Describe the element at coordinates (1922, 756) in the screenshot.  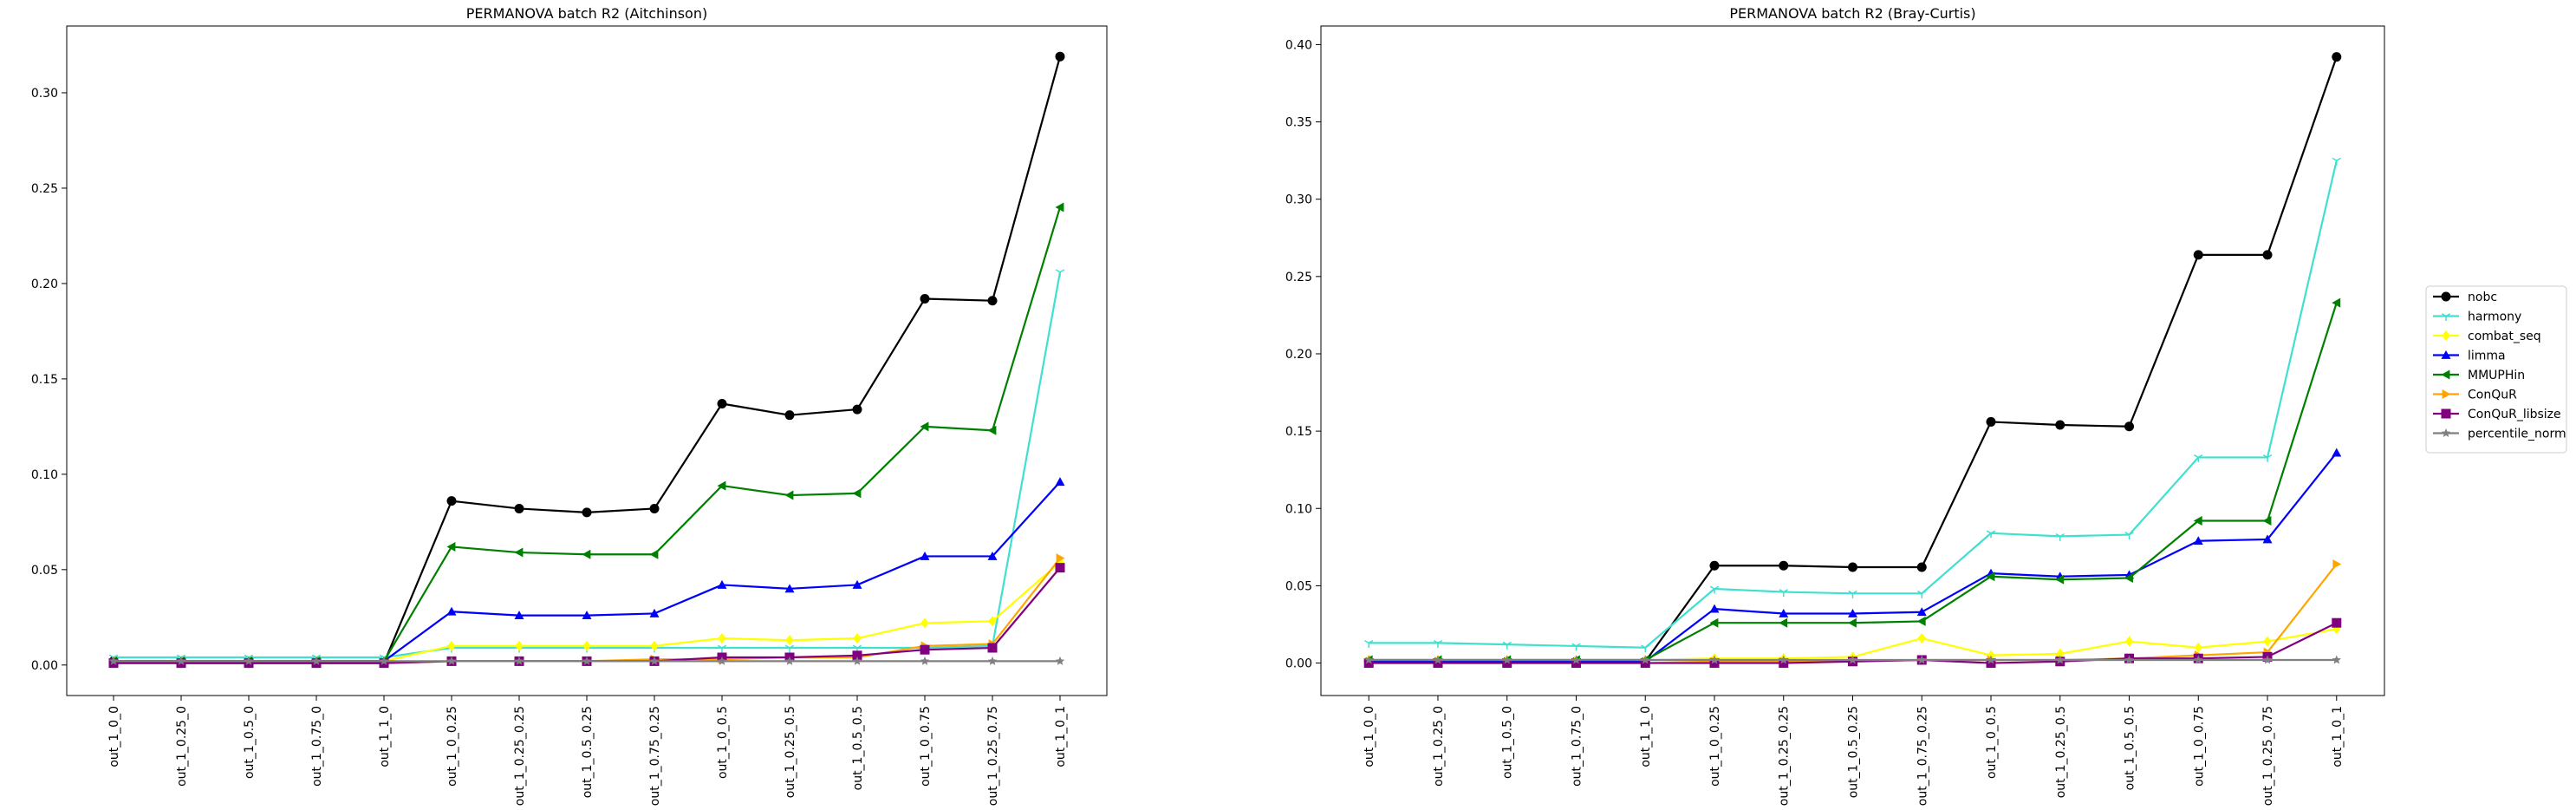
I see `x-tick-label: out_1_0.75_0.25` at that location.